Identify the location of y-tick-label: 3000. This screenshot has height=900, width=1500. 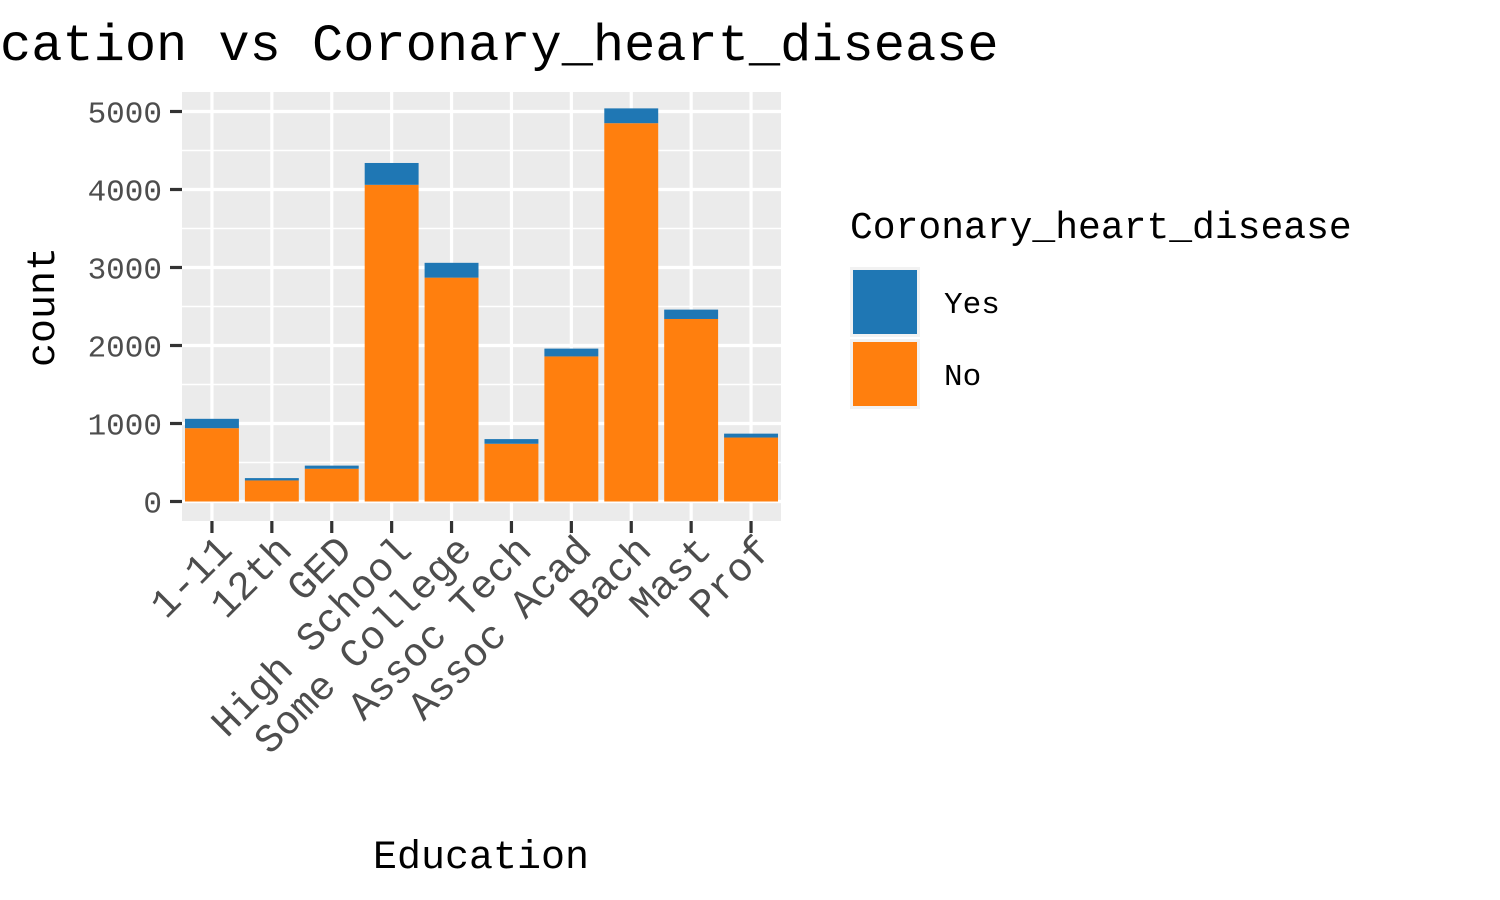
(125, 271).